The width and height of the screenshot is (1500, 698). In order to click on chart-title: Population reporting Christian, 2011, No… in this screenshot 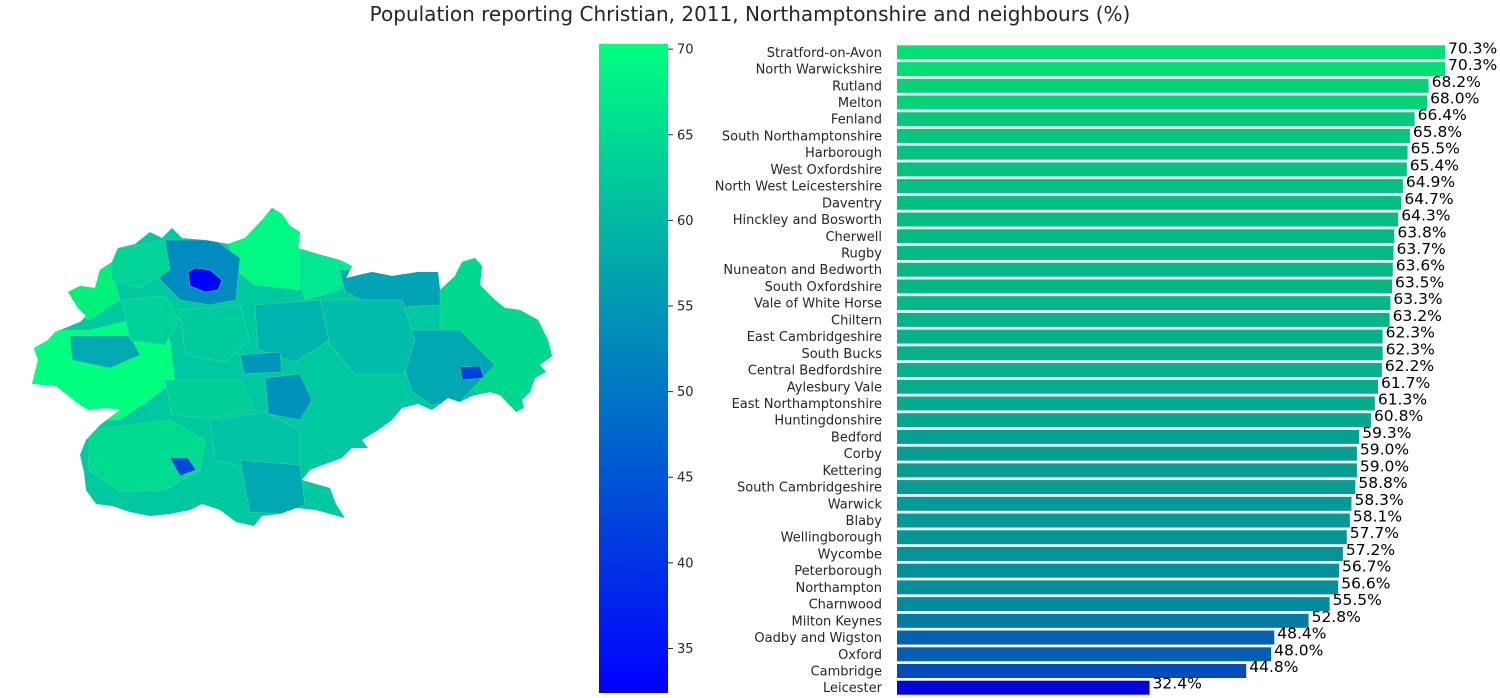, I will do `click(750, 14)`.